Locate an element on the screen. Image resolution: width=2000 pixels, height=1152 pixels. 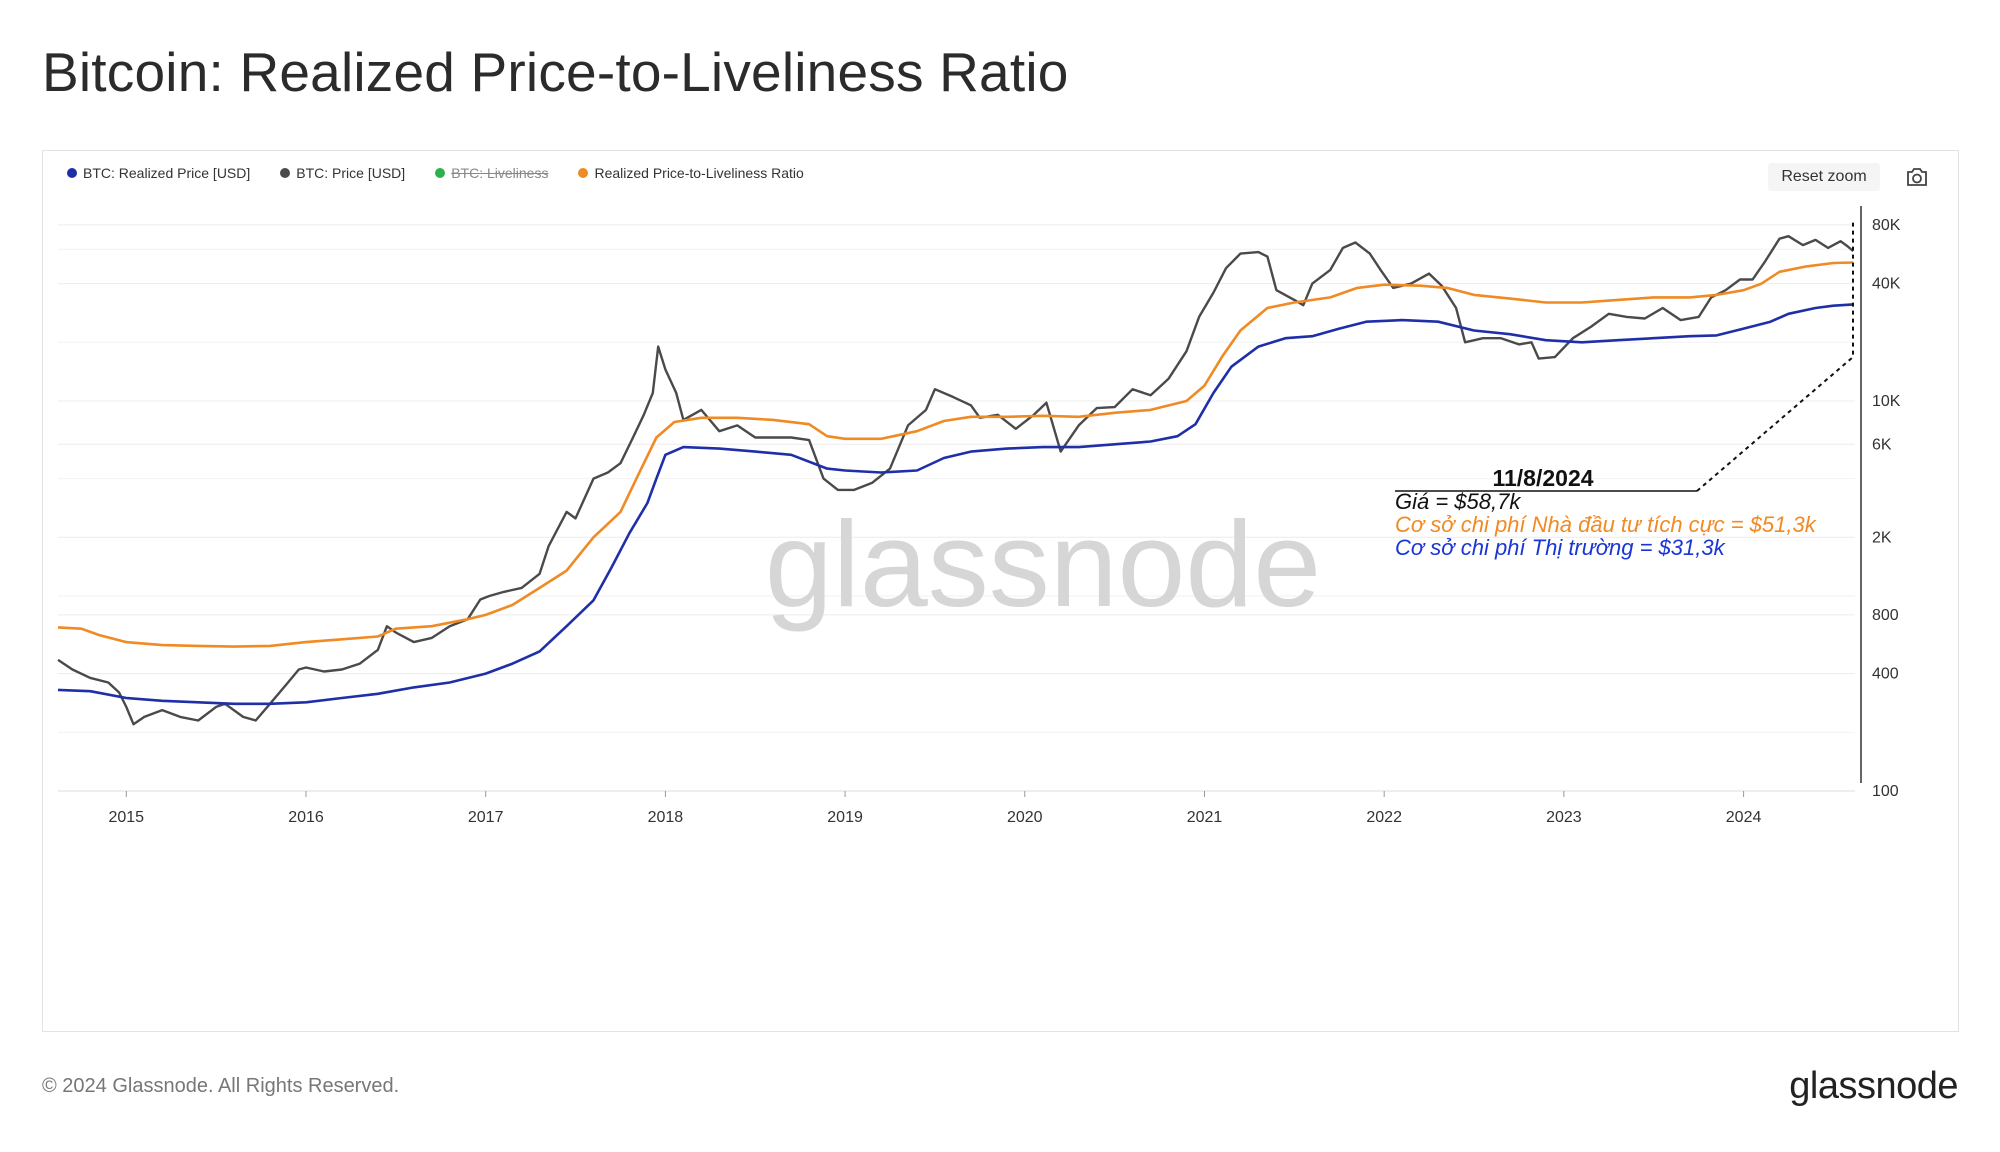
x-tick-label: 2017 is located at coordinates (486, 817).